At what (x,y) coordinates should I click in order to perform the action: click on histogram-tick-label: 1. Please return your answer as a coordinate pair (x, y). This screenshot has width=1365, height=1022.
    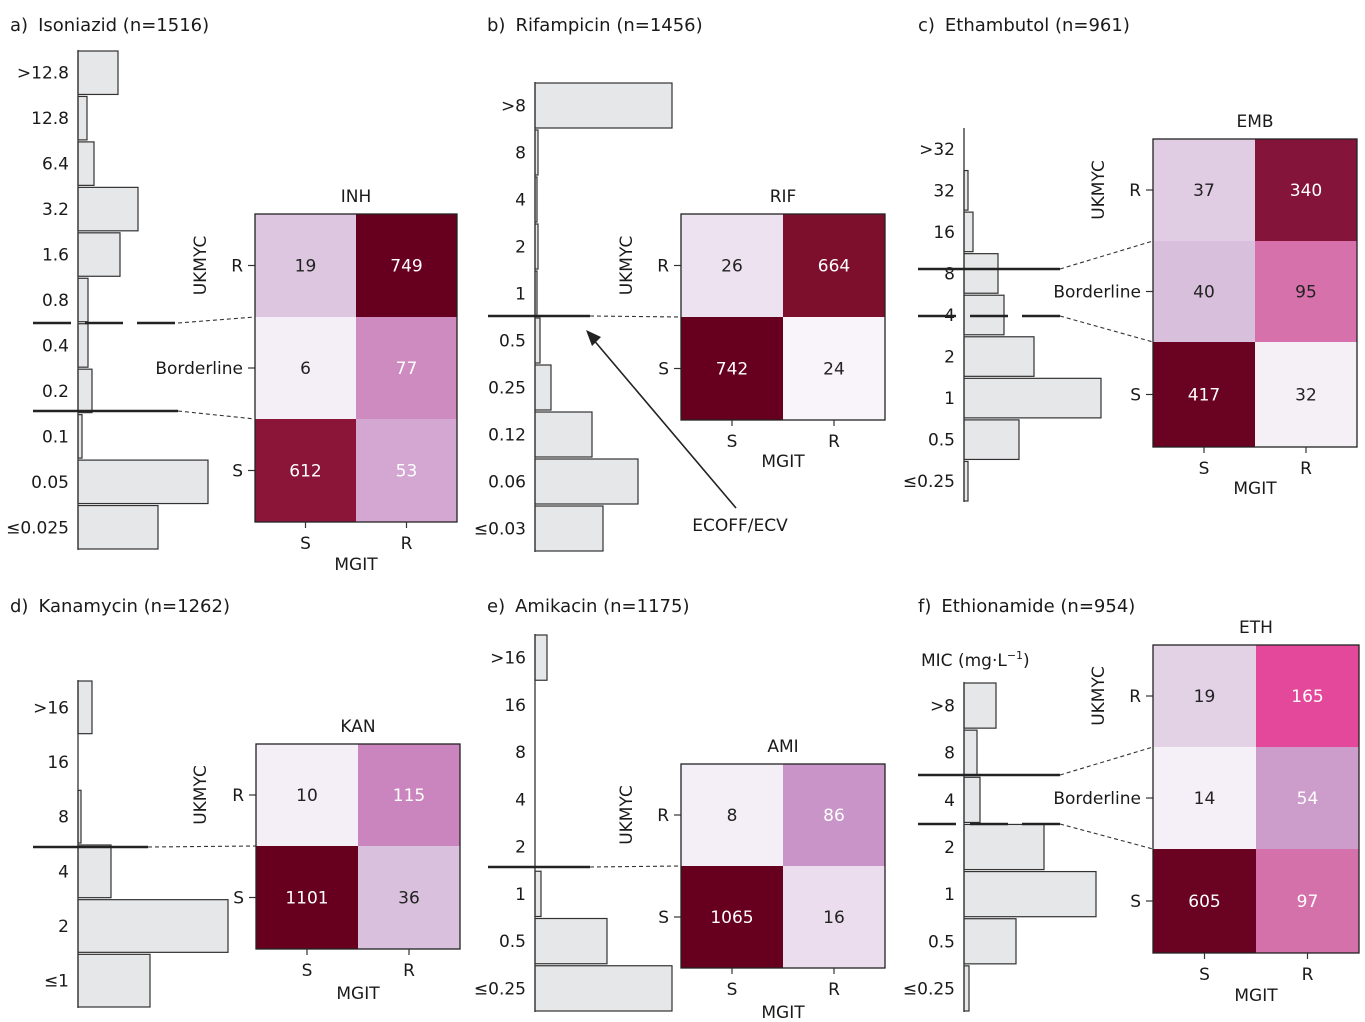
    Looking at the image, I should click on (520, 295).